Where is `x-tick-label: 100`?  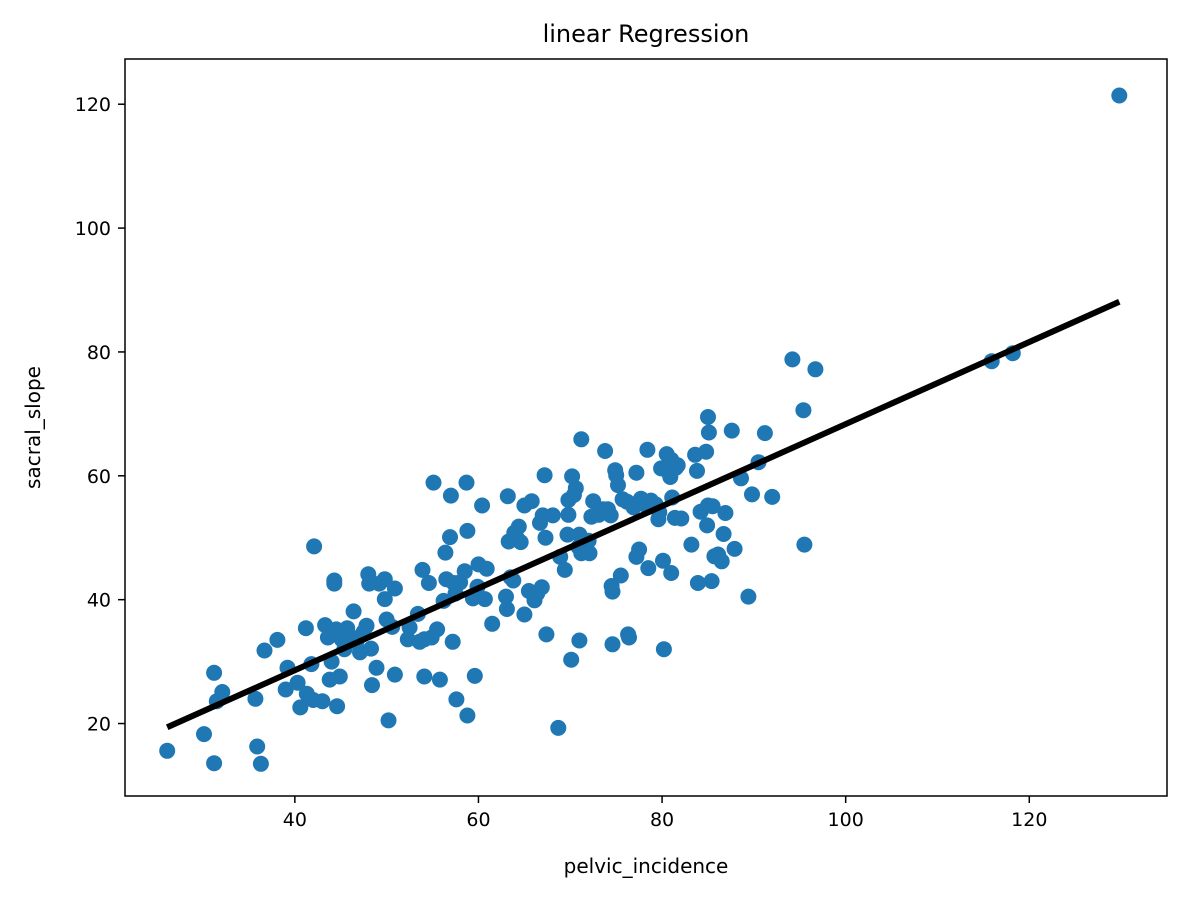 x-tick-label: 100 is located at coordinates (846, 820).